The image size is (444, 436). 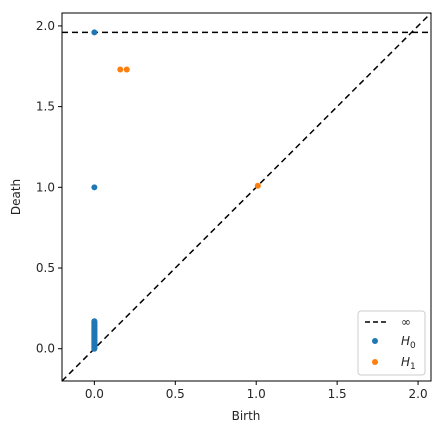 I want to click on x-axis-label: Birth, so click(x=246, y=416).